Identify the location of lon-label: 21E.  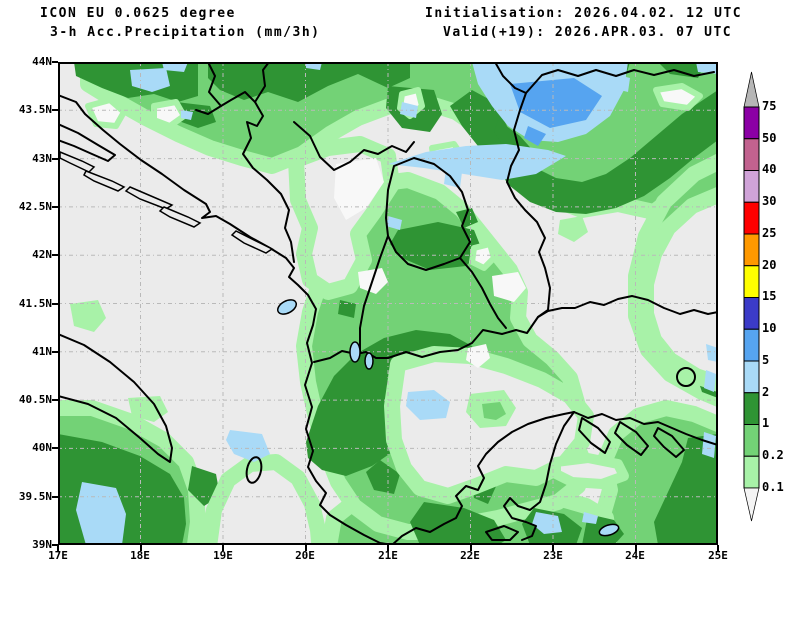
(388, 555).